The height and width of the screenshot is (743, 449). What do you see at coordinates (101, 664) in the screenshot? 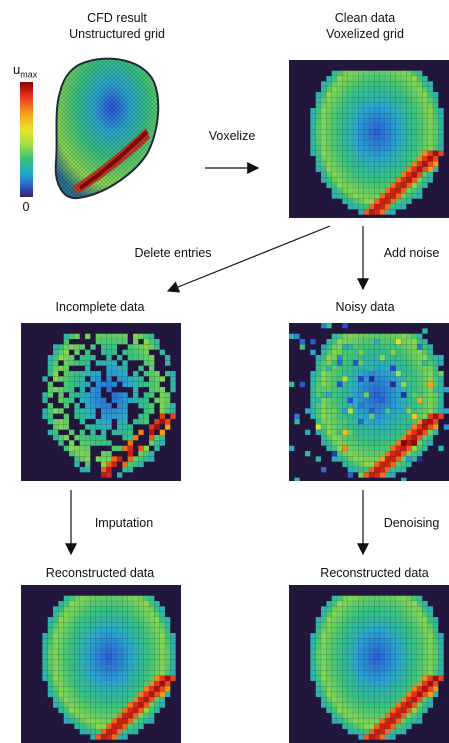
I see `recon-left-voxel-panel` at bounding box center [101, 664].